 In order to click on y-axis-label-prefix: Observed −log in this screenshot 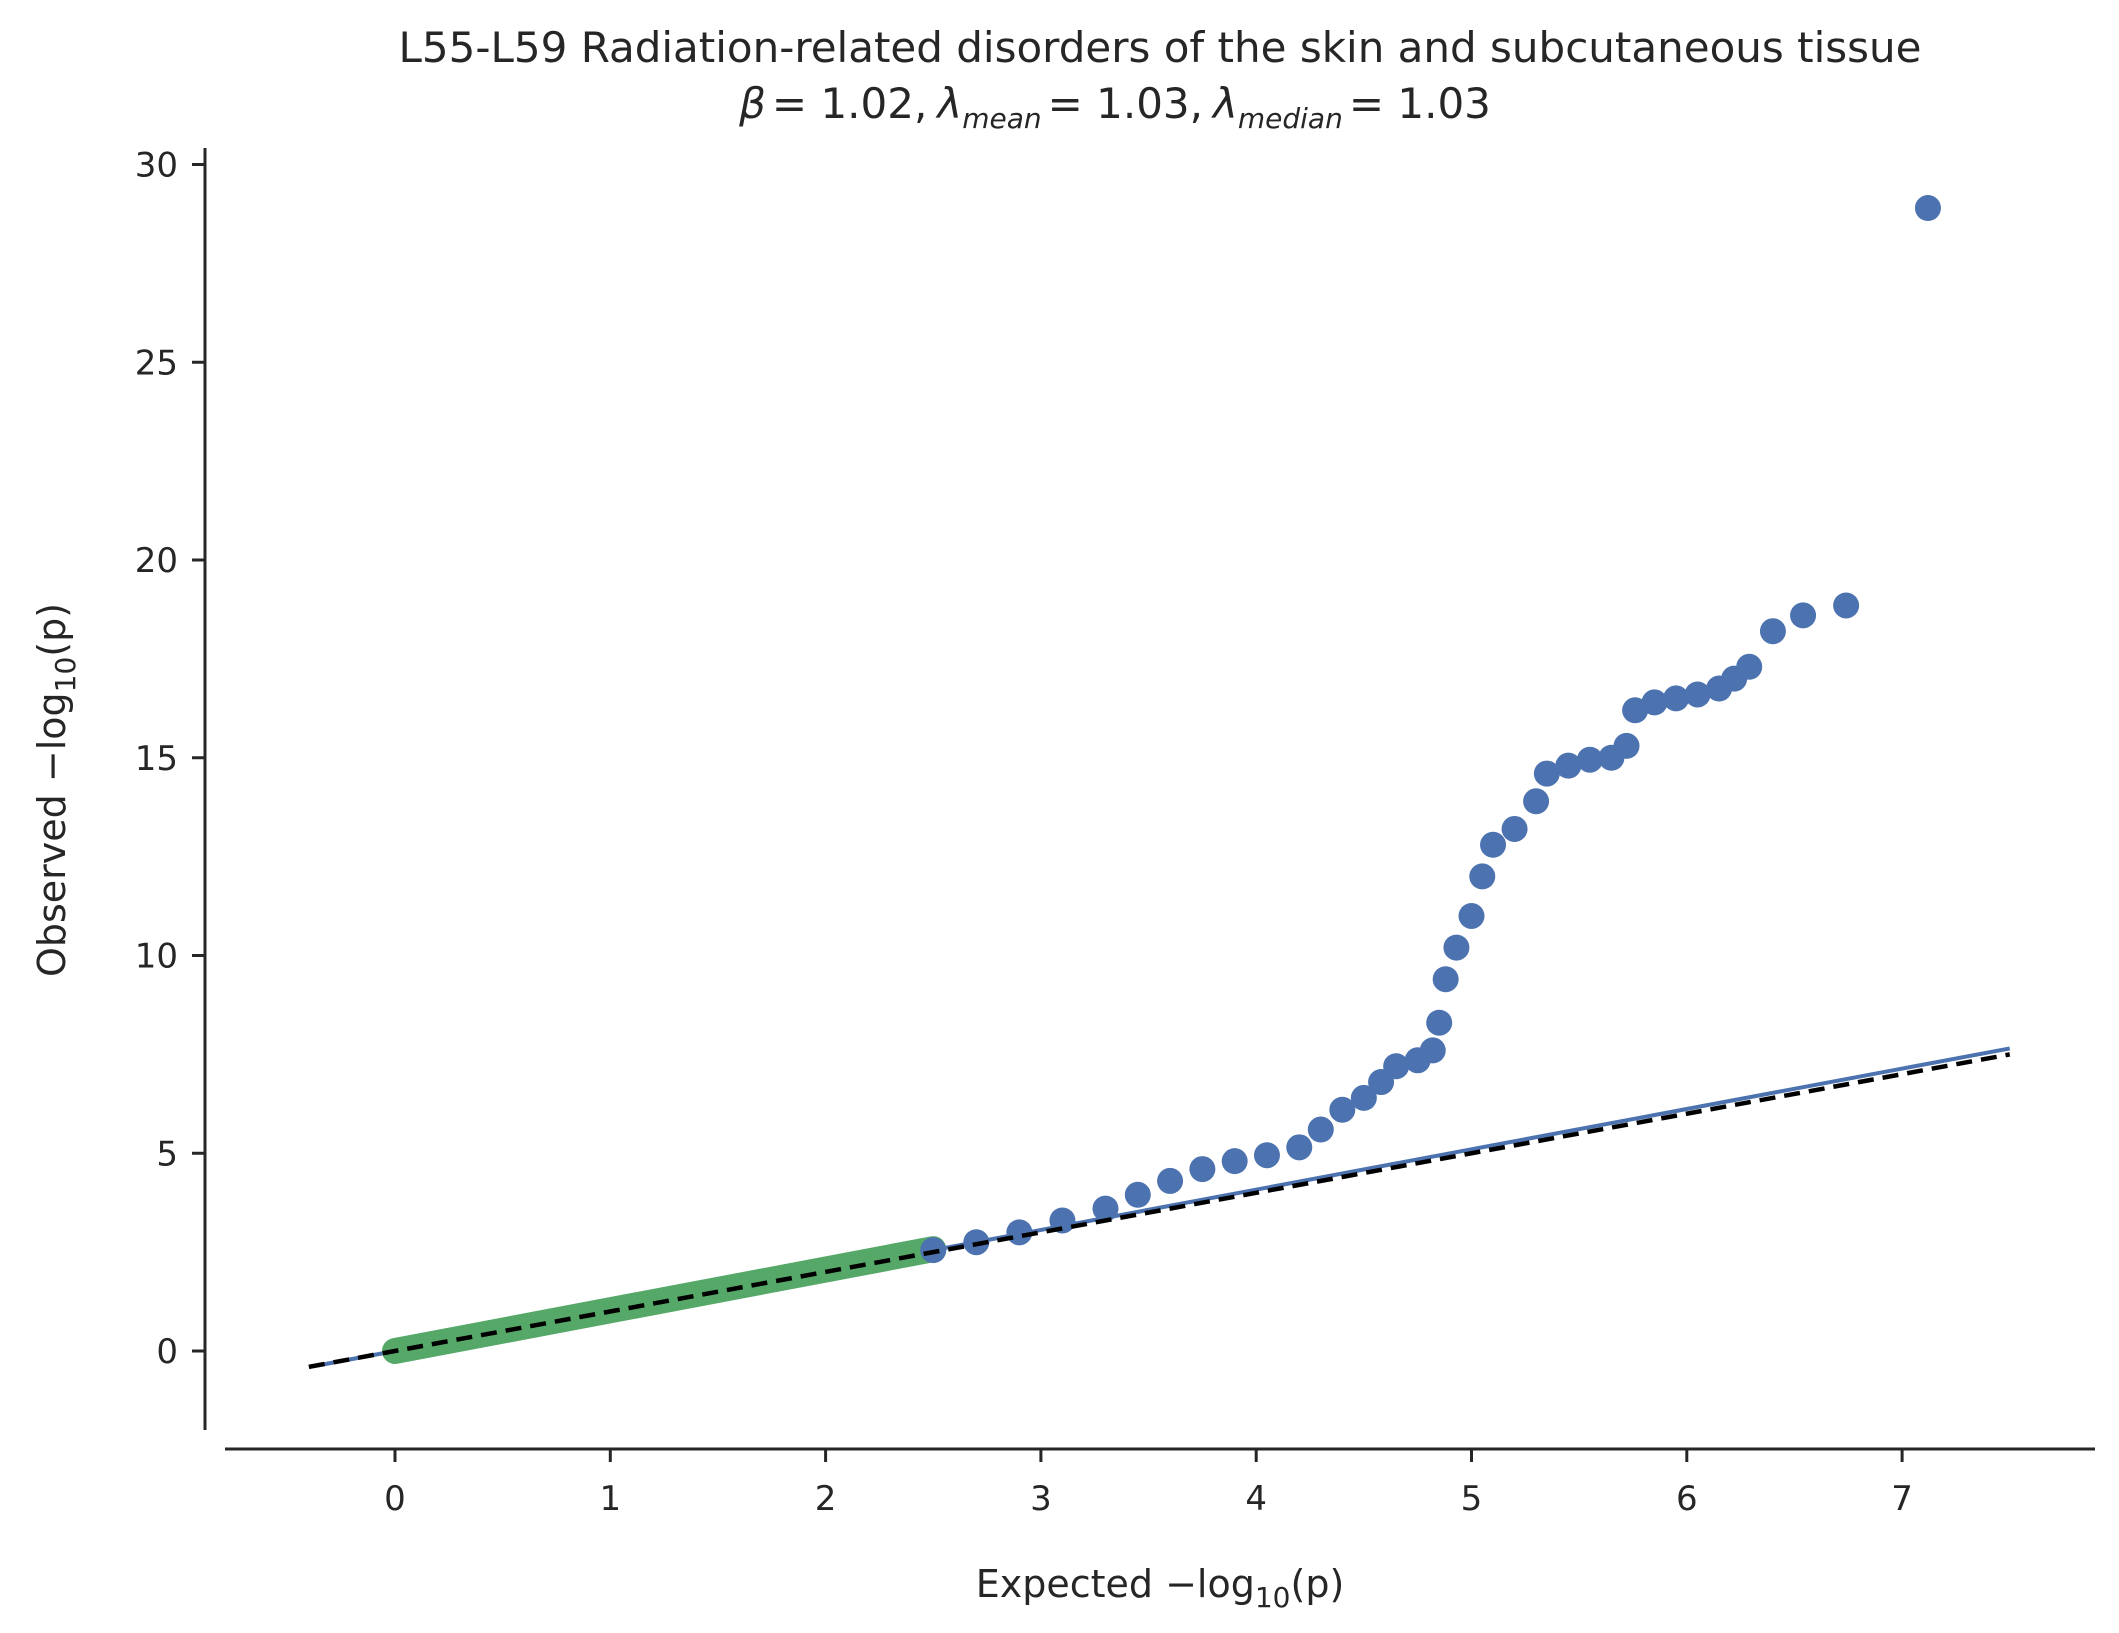, I will do `click(52, 834)`.